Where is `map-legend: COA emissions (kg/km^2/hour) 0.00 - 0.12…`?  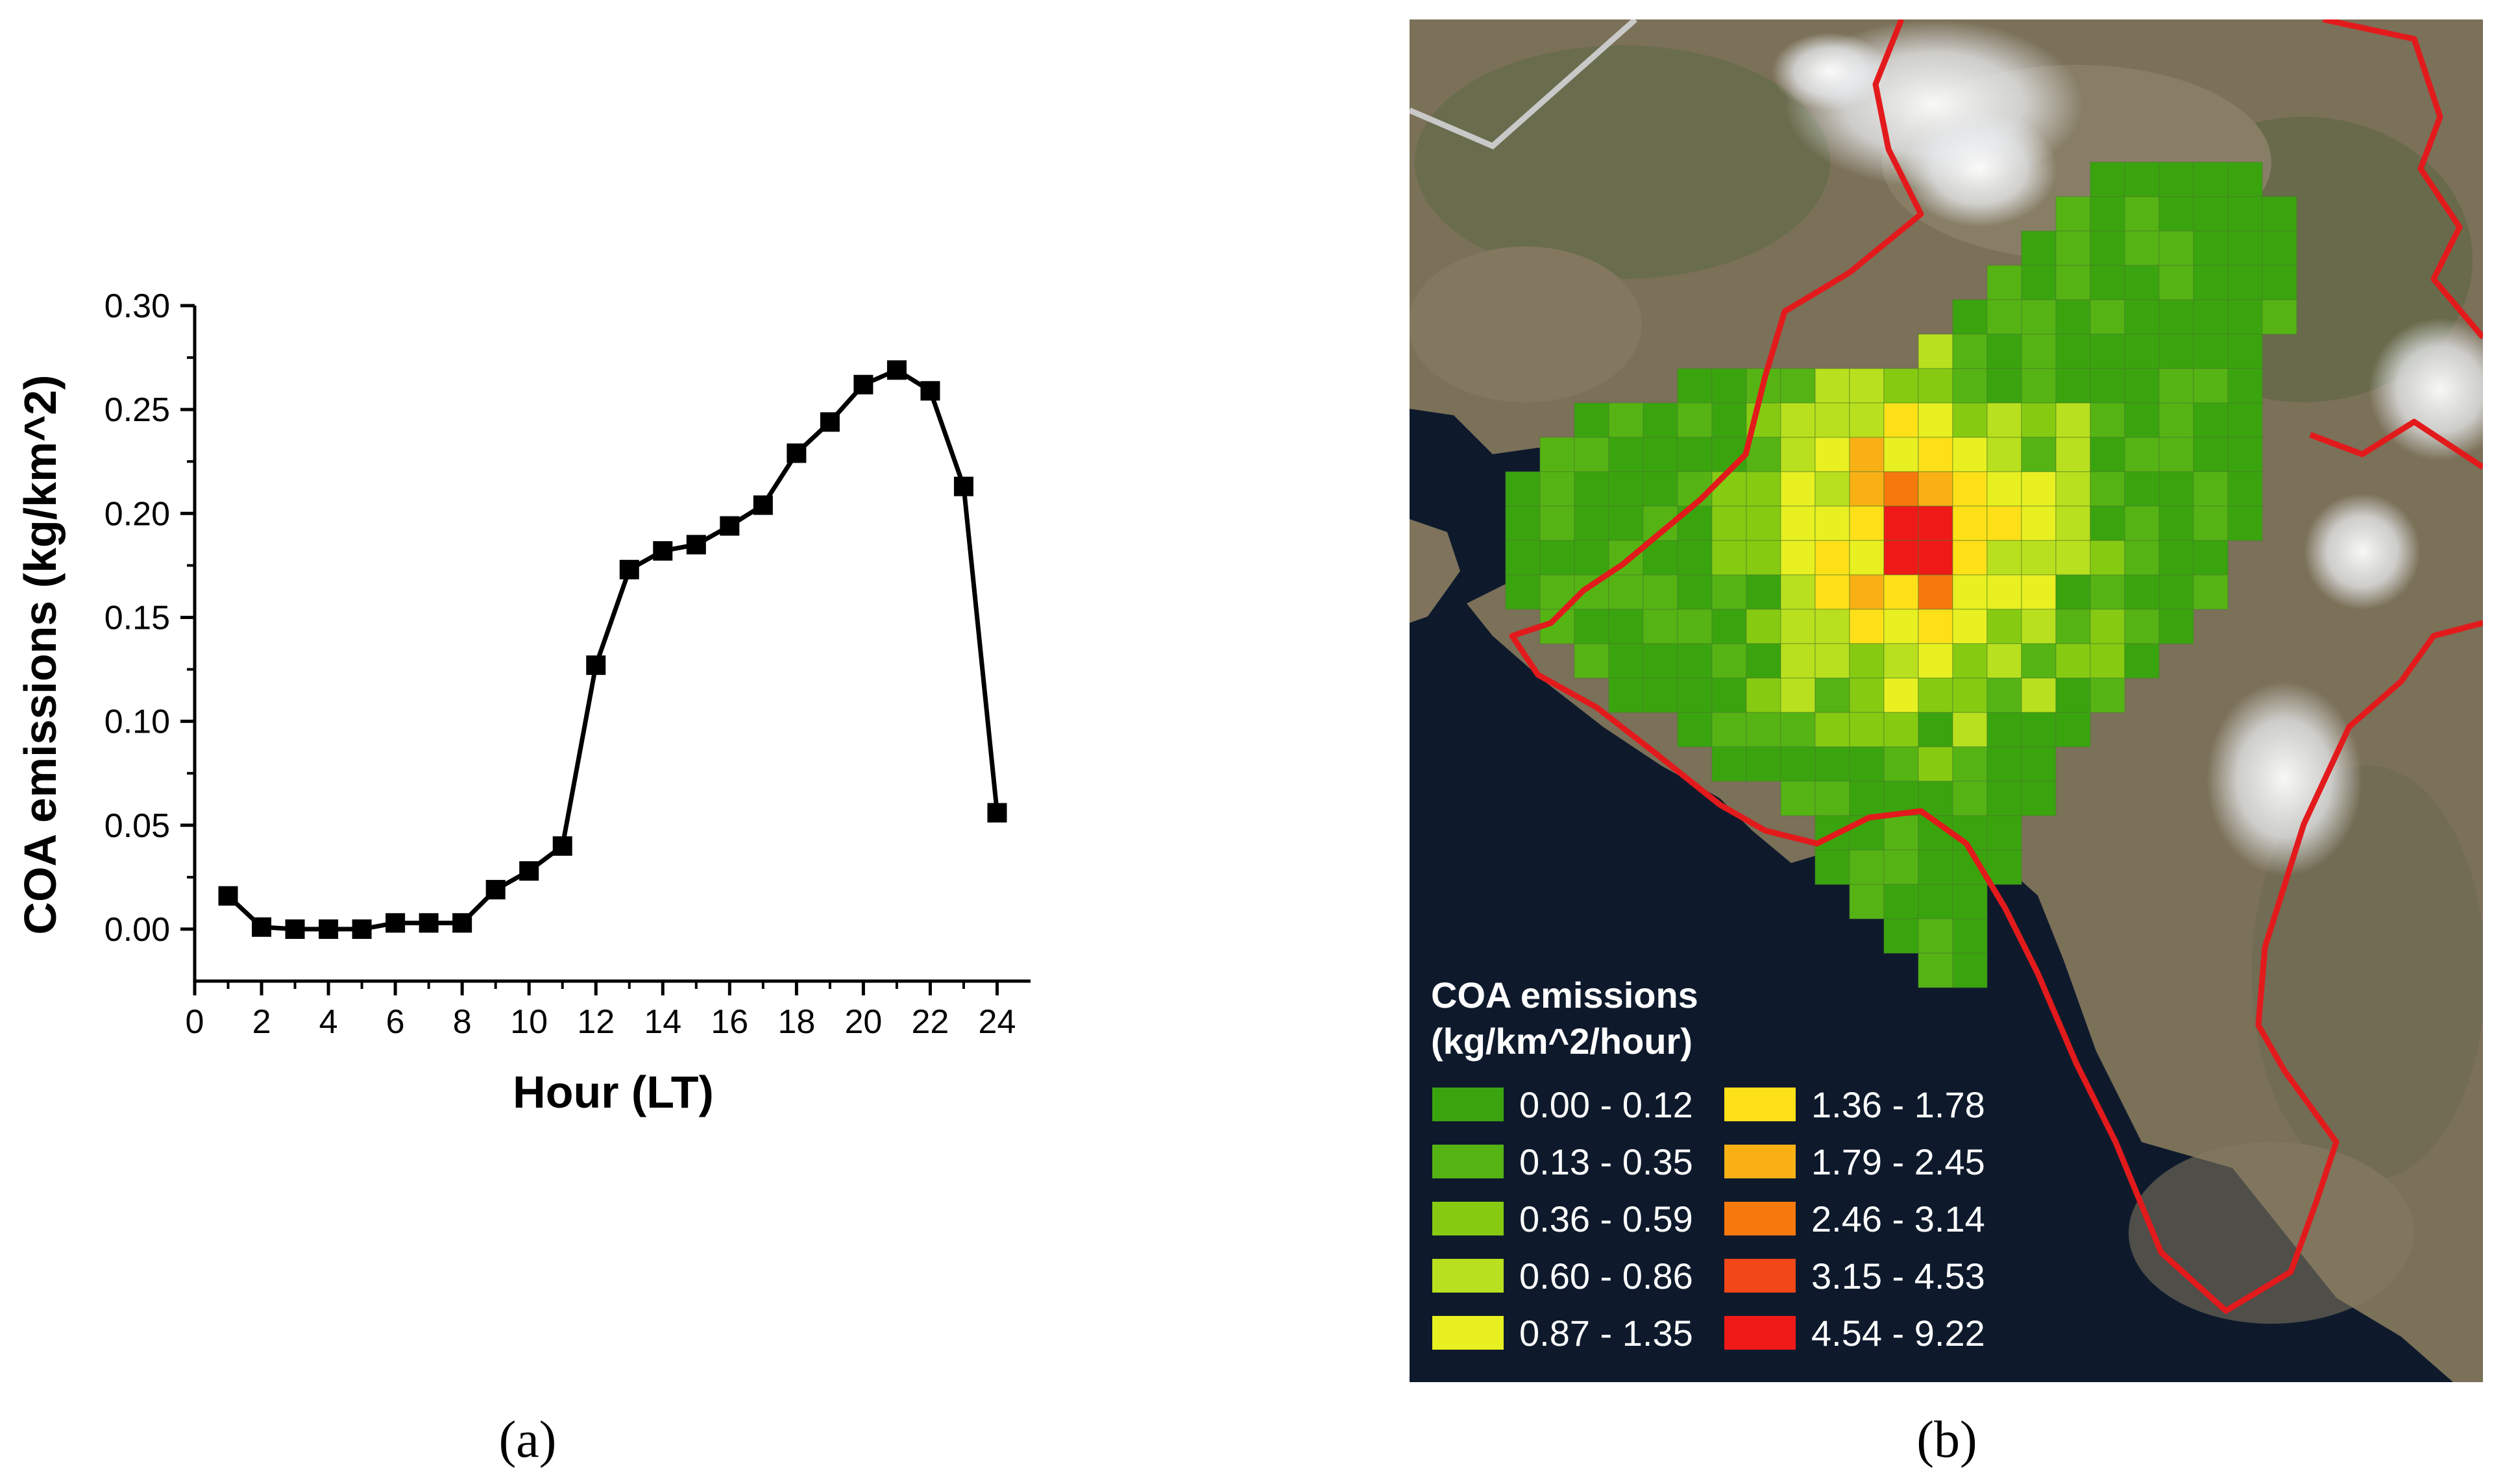
map-legend: COA emissions (kg/km^2/hour) 0.00 - 0.12… is located at coordinates (1708, 1164).